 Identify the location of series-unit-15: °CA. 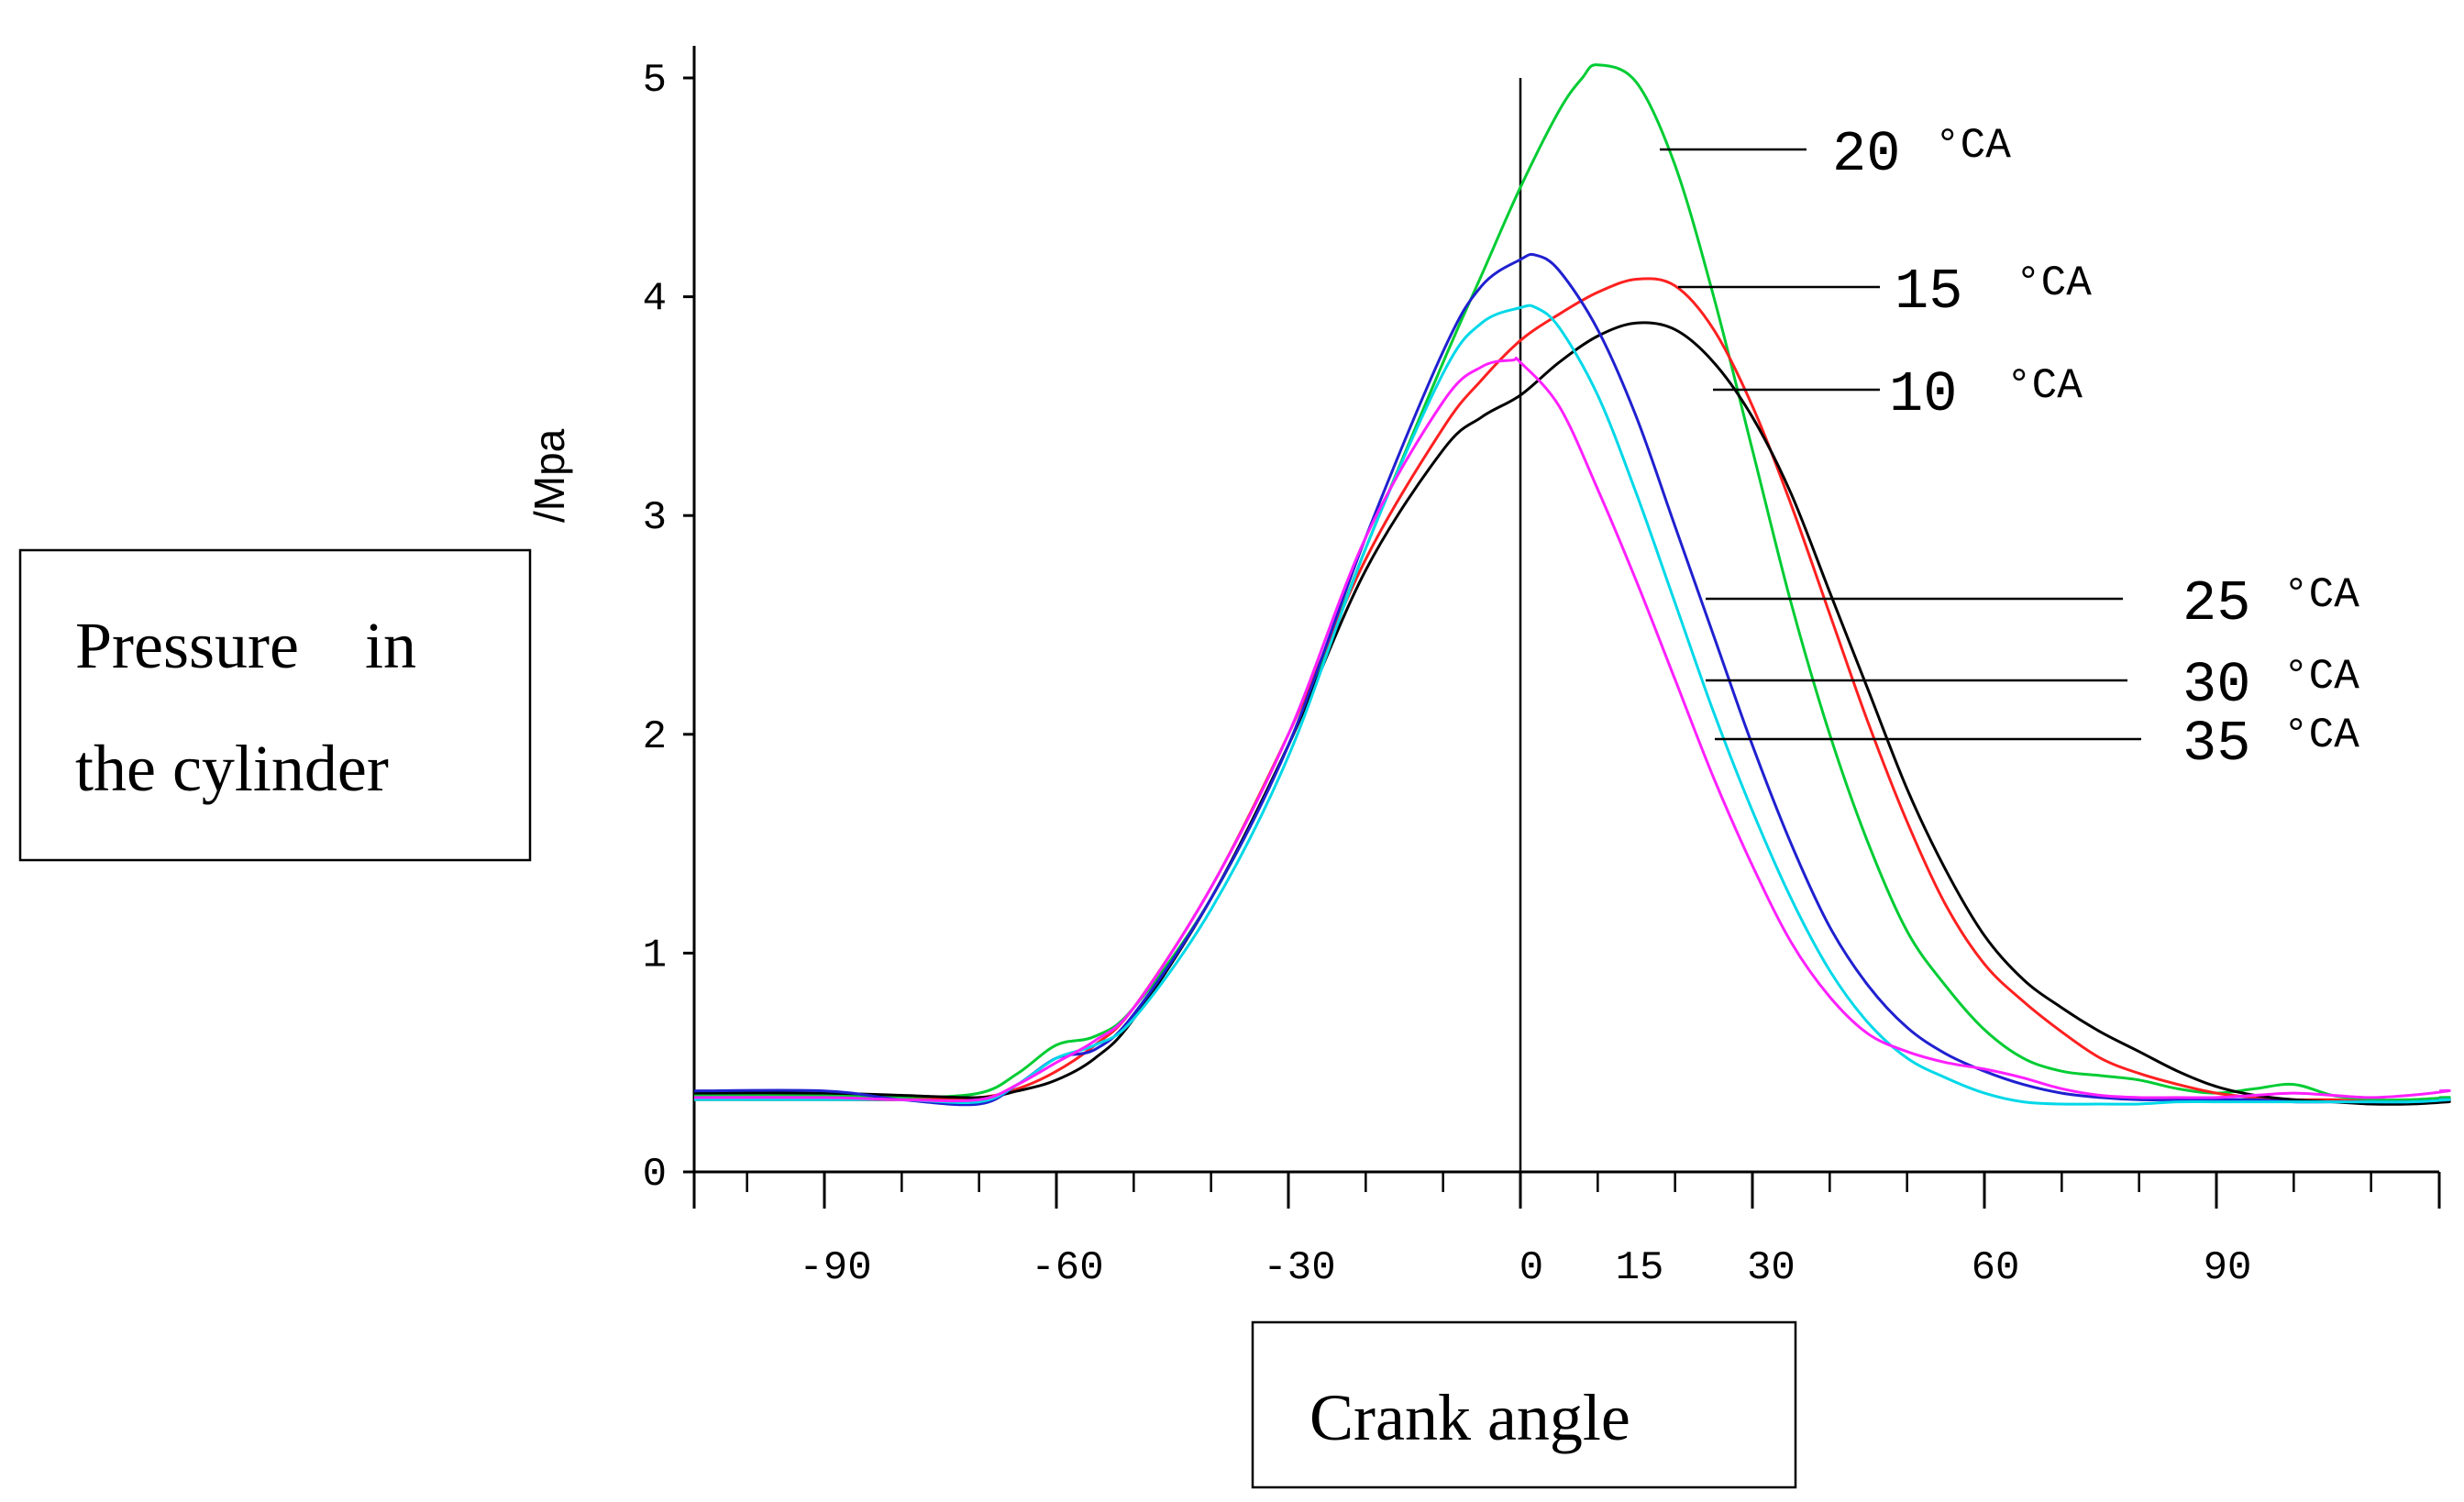
(2054, 283).